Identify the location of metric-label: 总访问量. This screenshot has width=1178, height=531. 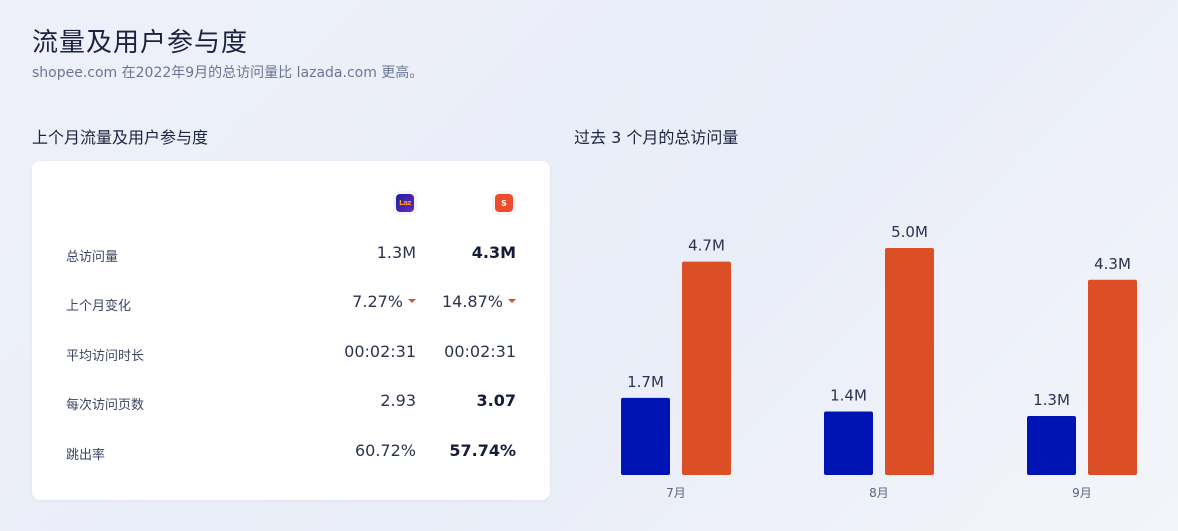
(92, 257).